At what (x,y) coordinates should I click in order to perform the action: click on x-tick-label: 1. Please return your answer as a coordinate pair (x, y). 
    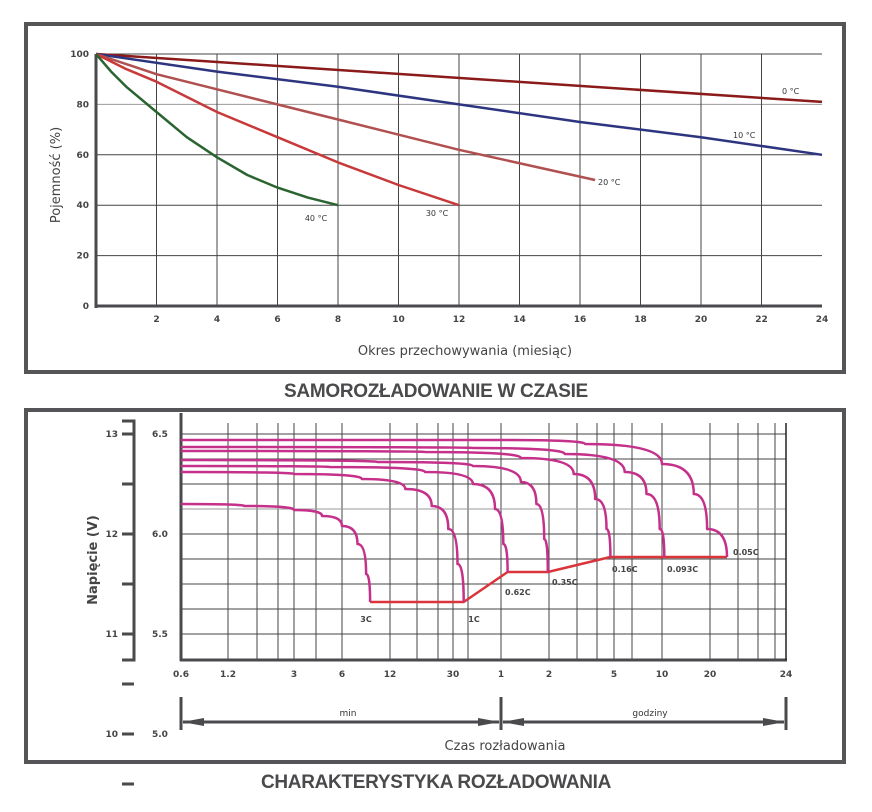
    Looking at the image, I should click on (501, 675).